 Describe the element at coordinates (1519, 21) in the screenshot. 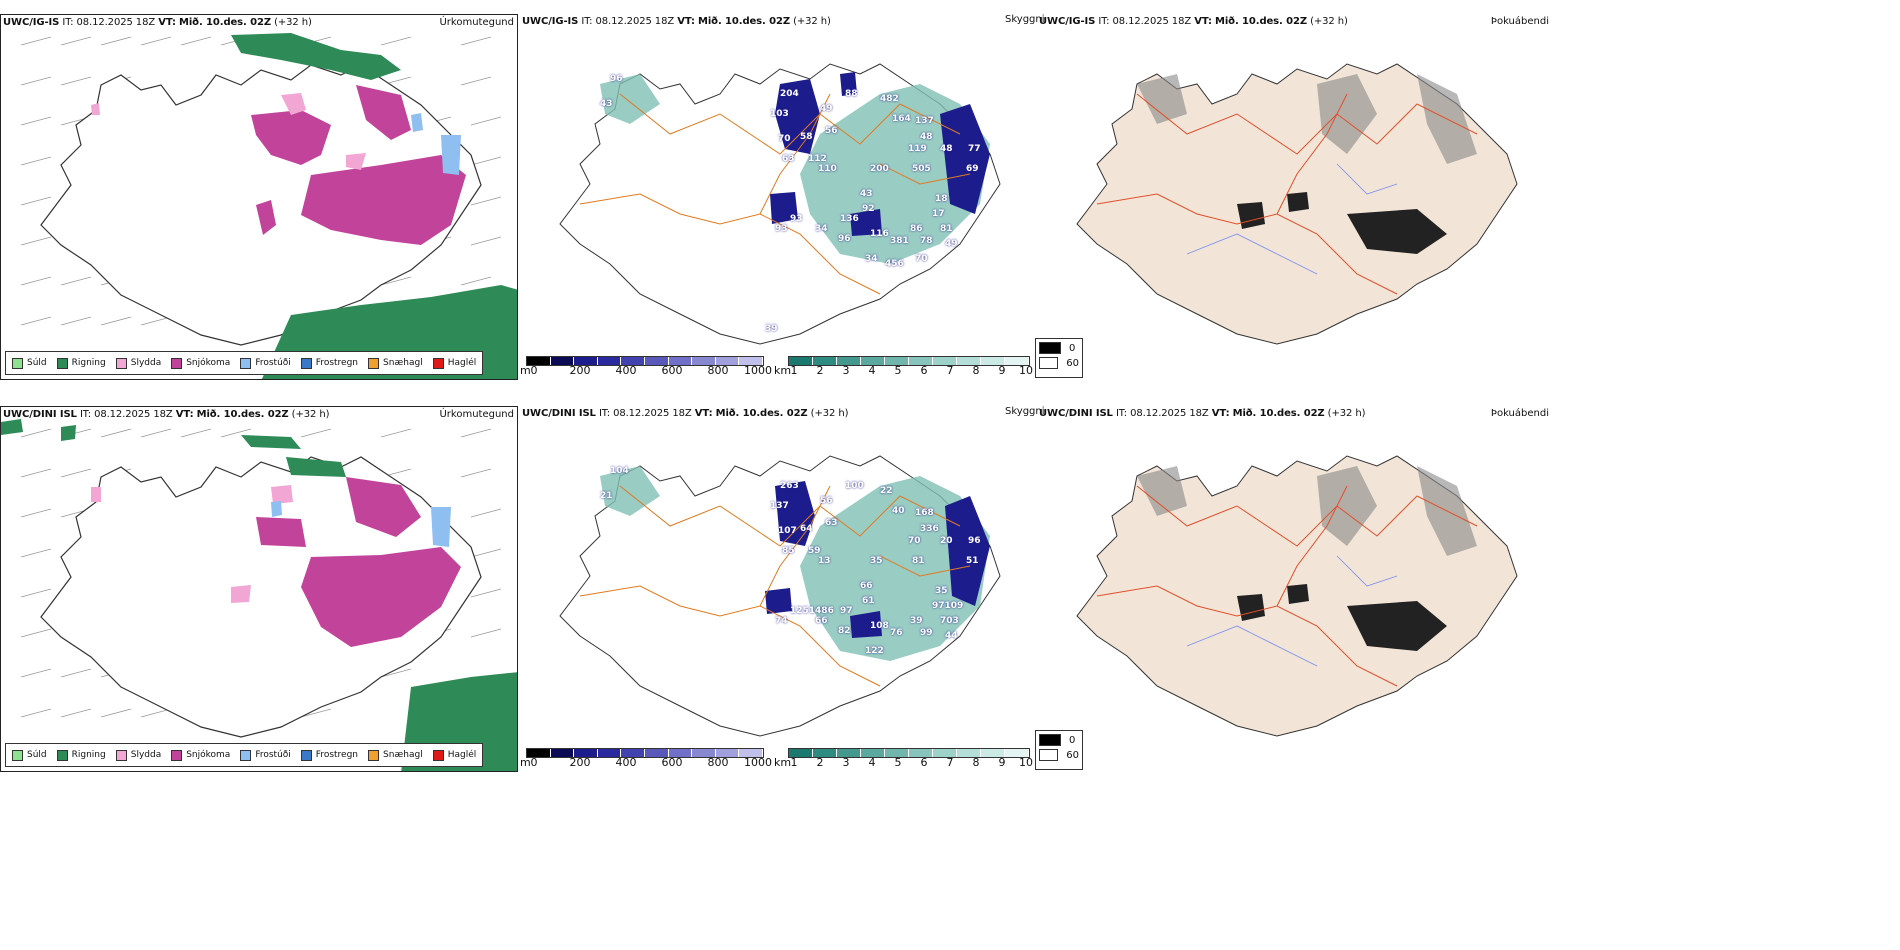

I see `fog-title: Þokuábendi` at that location.